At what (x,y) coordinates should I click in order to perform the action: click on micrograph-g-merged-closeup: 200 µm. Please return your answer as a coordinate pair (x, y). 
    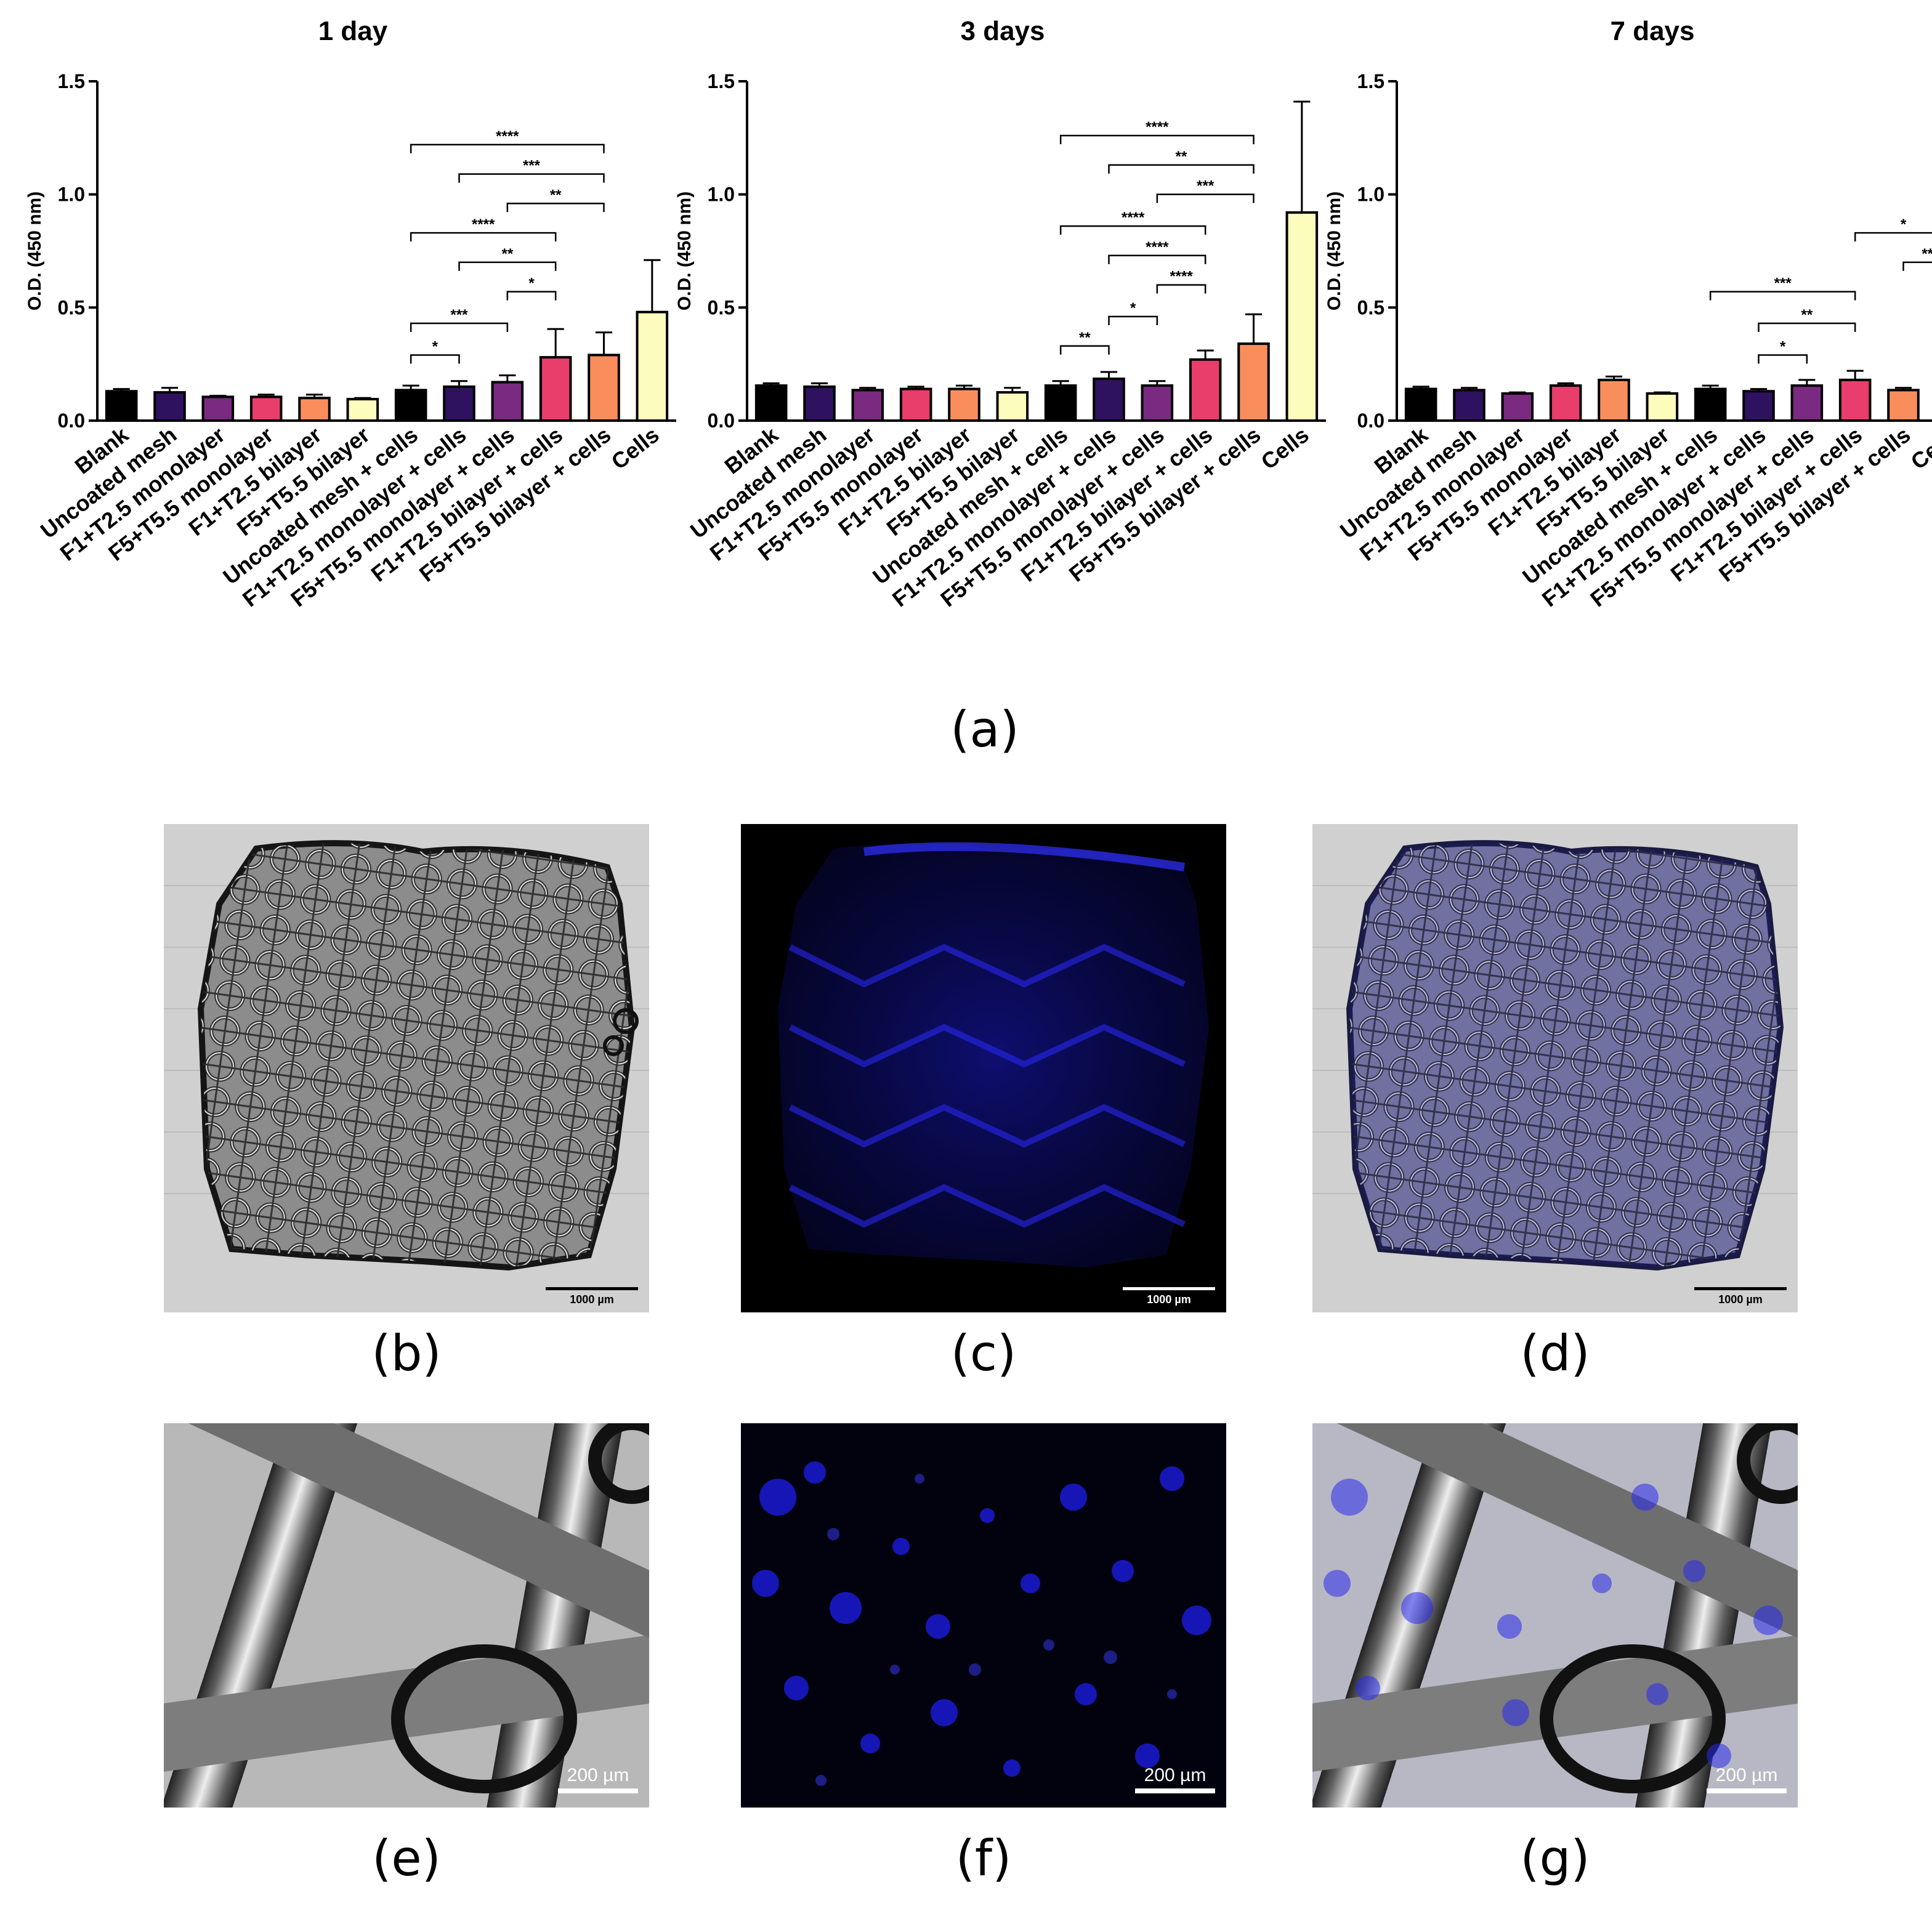
    Looking at the image, I should click on (1555, 1615).